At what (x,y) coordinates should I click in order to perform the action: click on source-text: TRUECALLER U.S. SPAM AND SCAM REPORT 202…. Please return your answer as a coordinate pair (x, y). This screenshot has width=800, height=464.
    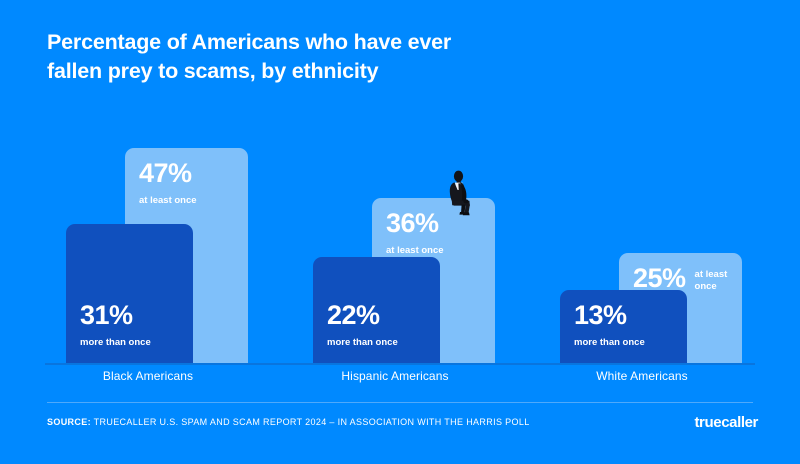
    Looking at the image, I should click on (311, 422).